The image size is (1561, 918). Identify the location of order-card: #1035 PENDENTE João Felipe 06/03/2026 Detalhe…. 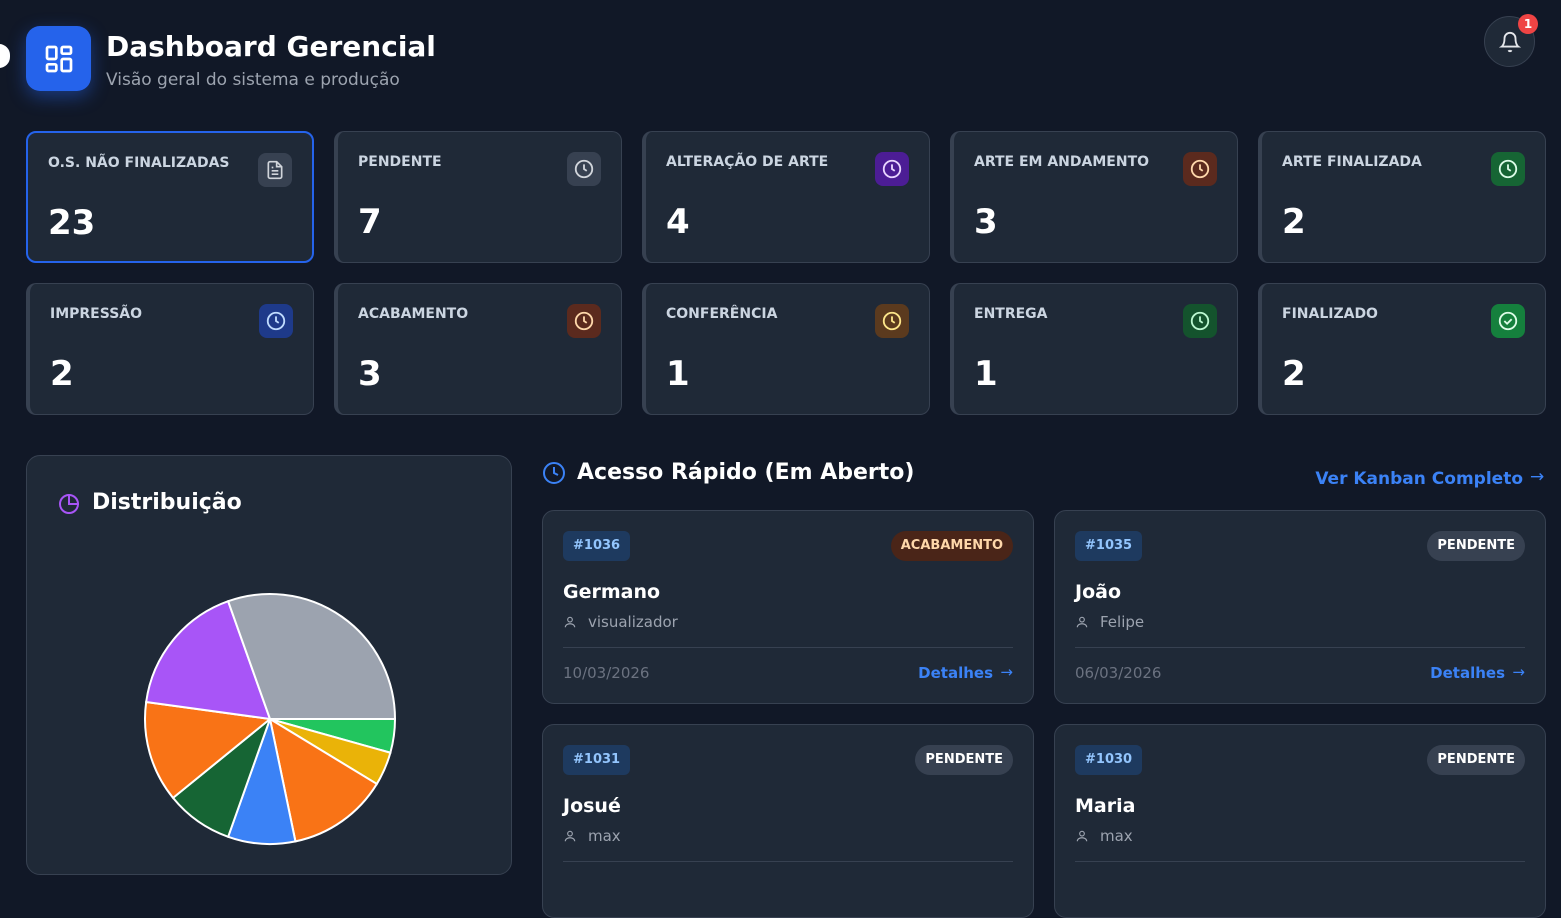
(1300, 607).